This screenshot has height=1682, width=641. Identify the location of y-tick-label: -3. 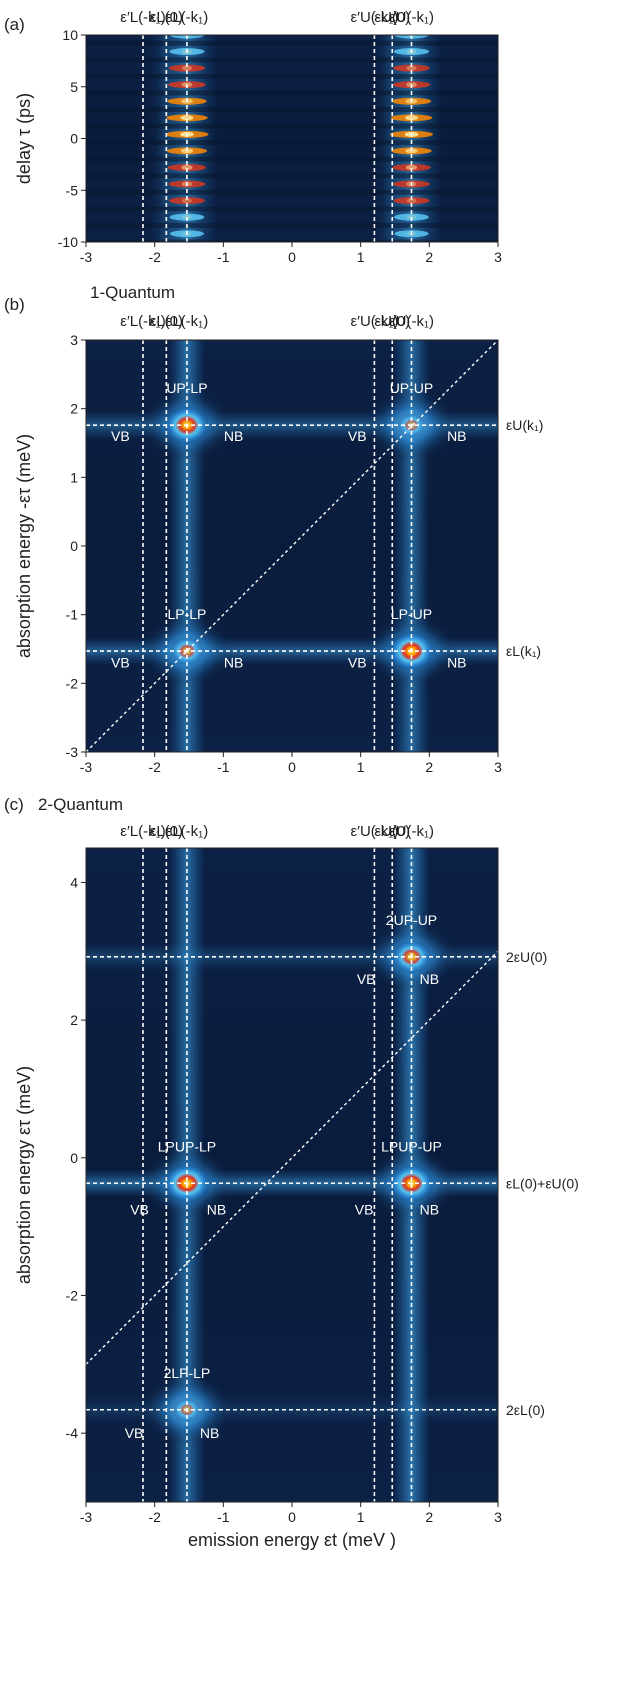
(72, 752).